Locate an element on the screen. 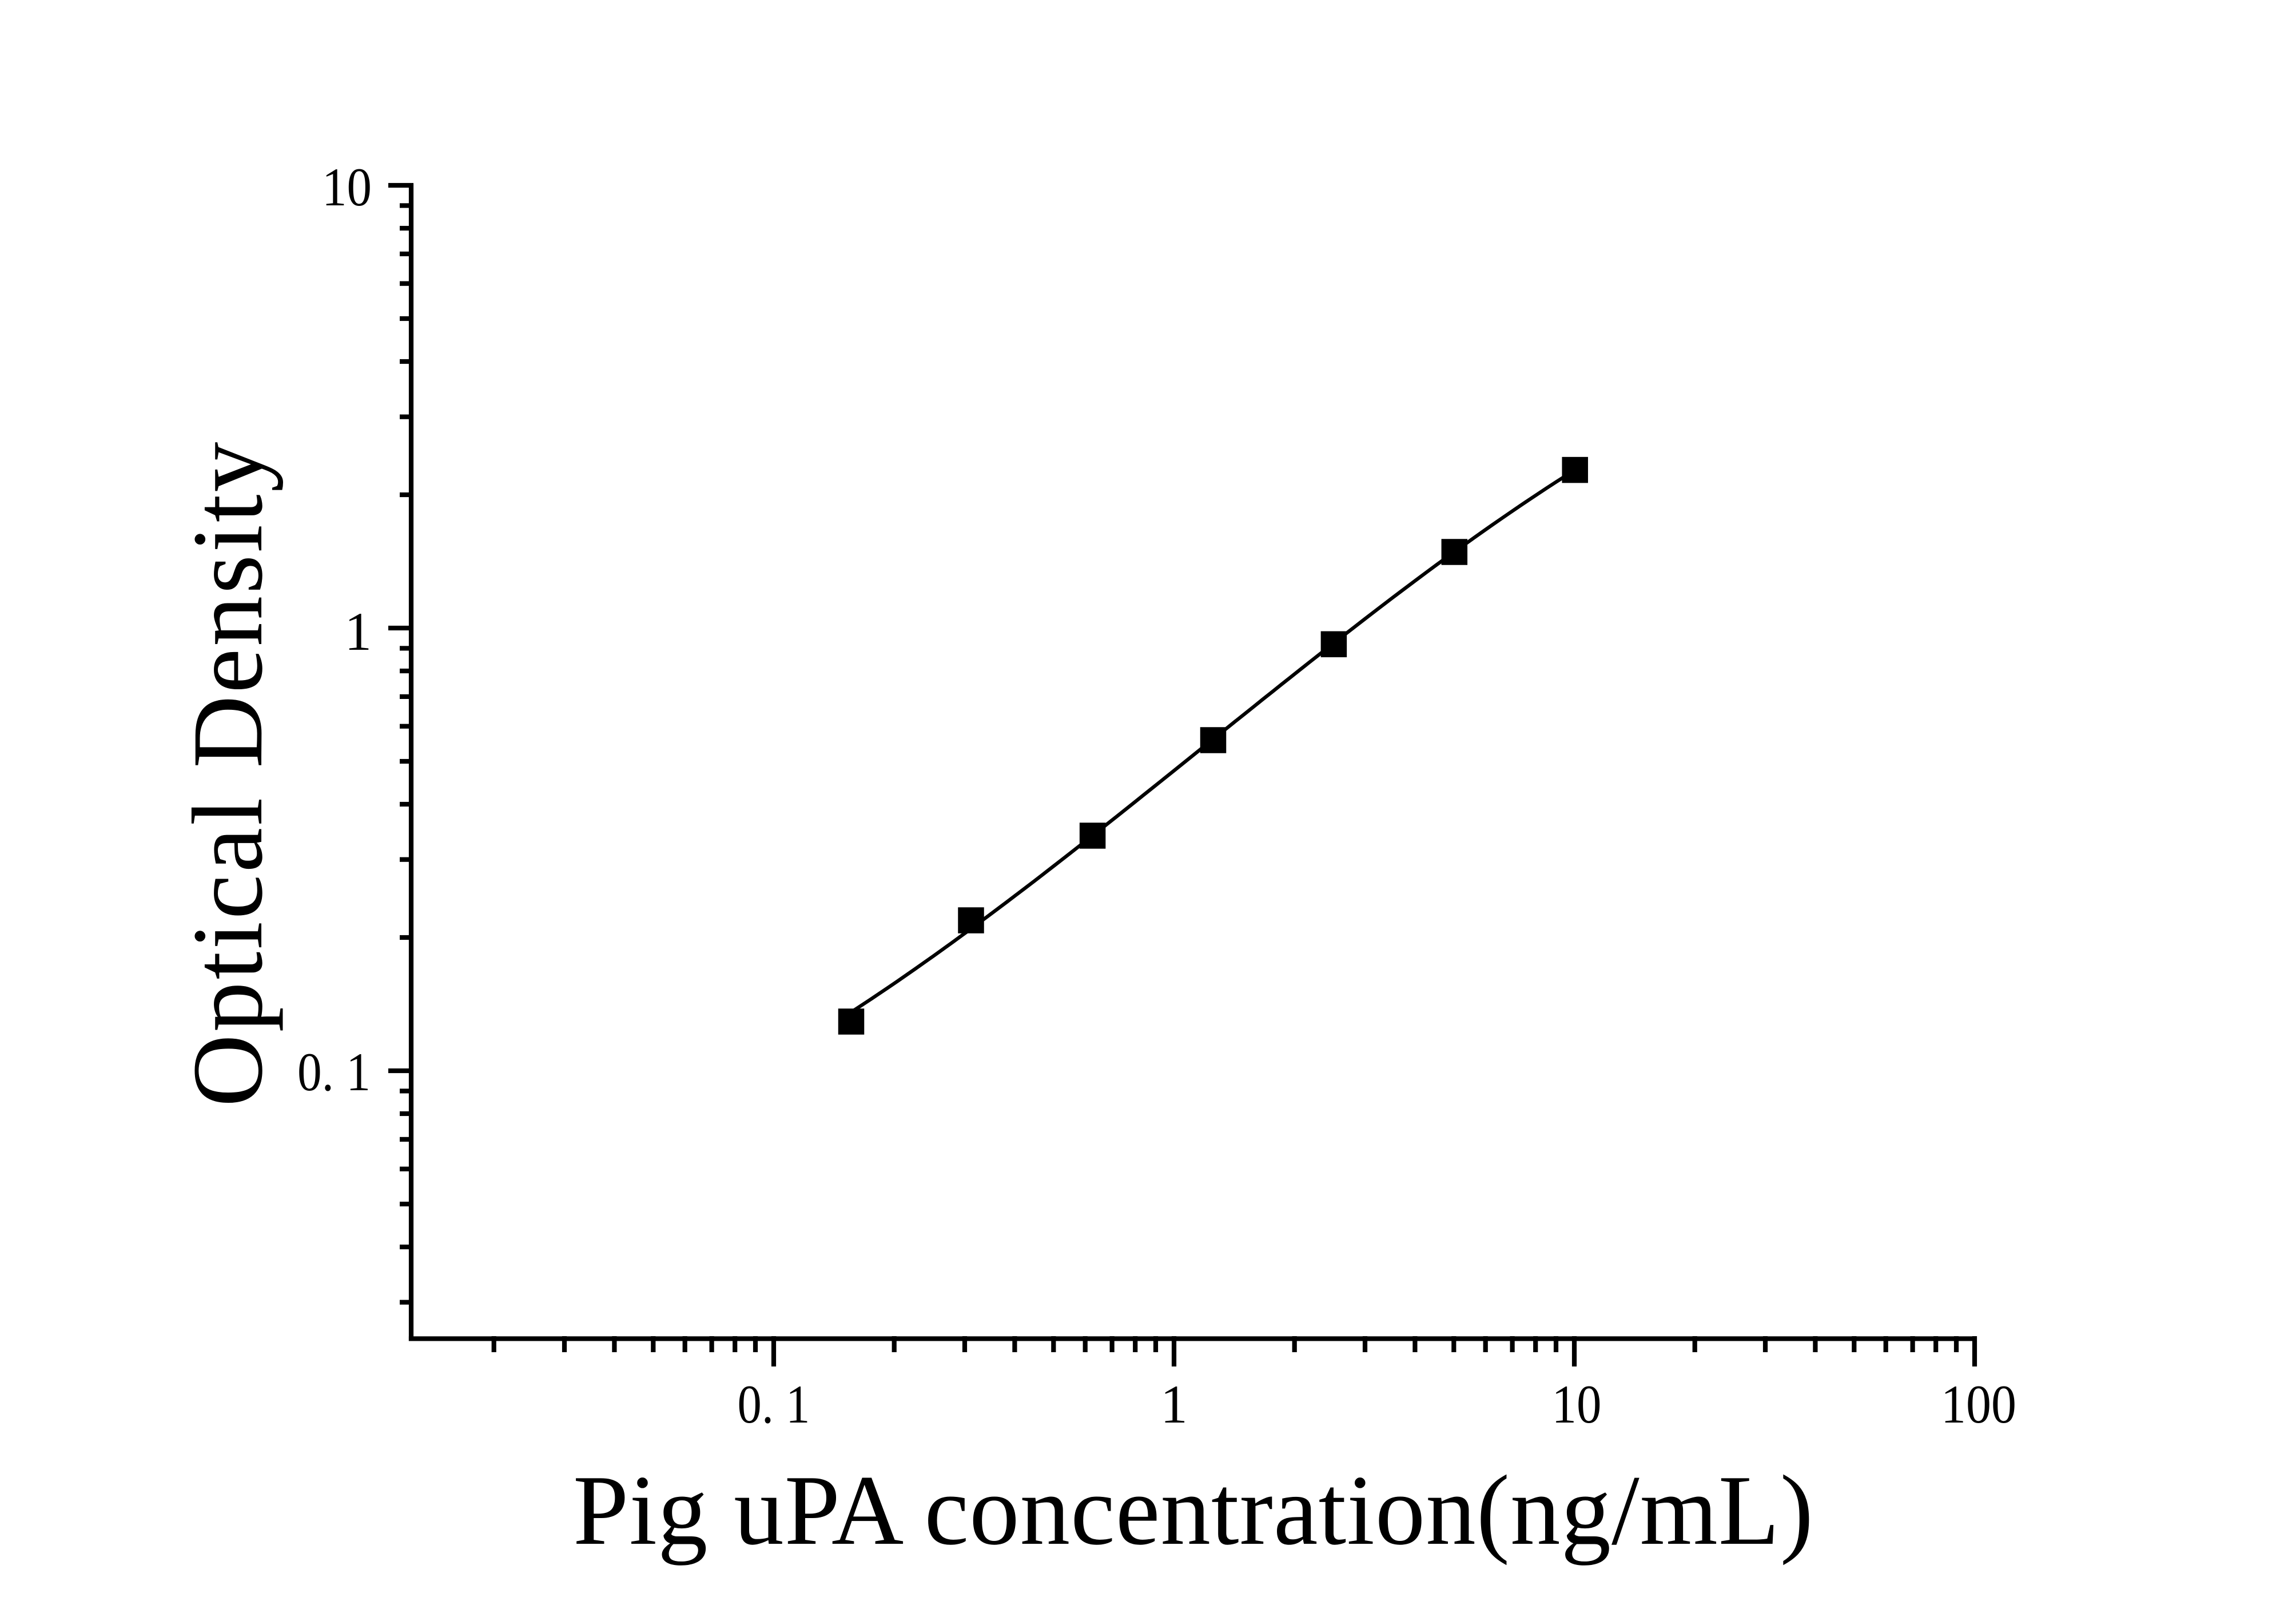 The height and width of the screenshot is (1605, 2296). svg-text: Optical Density is located at coordinates (228, 773).